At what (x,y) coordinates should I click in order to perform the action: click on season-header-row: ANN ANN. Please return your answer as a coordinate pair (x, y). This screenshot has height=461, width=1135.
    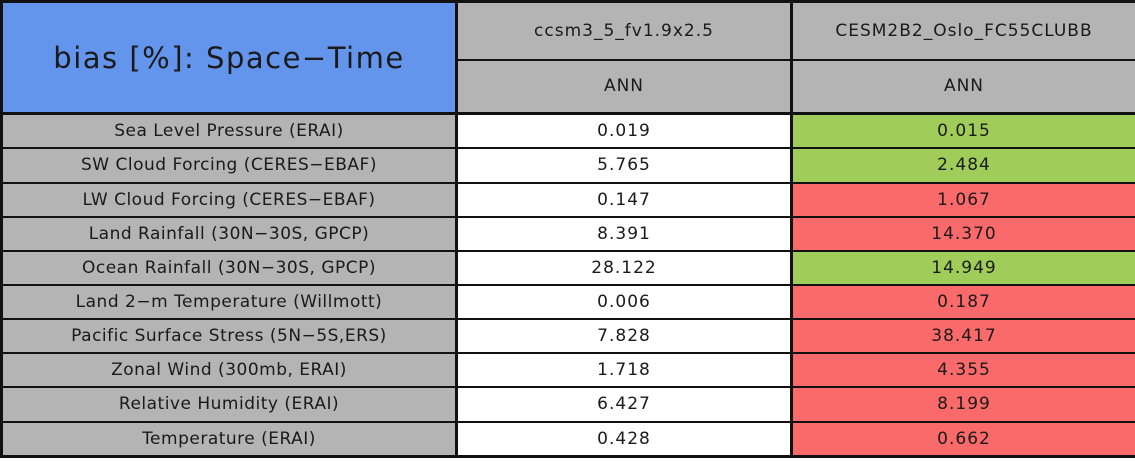
    Looking at the image, I should click on (568, 86).